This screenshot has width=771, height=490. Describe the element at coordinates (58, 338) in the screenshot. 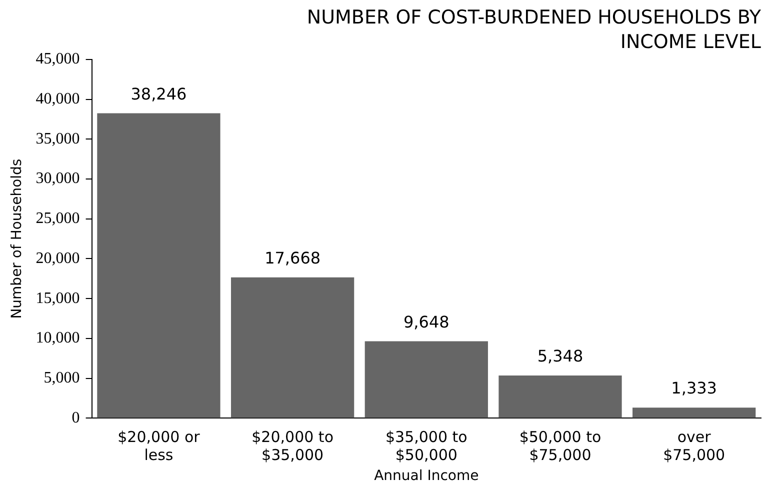

I see `y-tick-label: 10,000` at that location.